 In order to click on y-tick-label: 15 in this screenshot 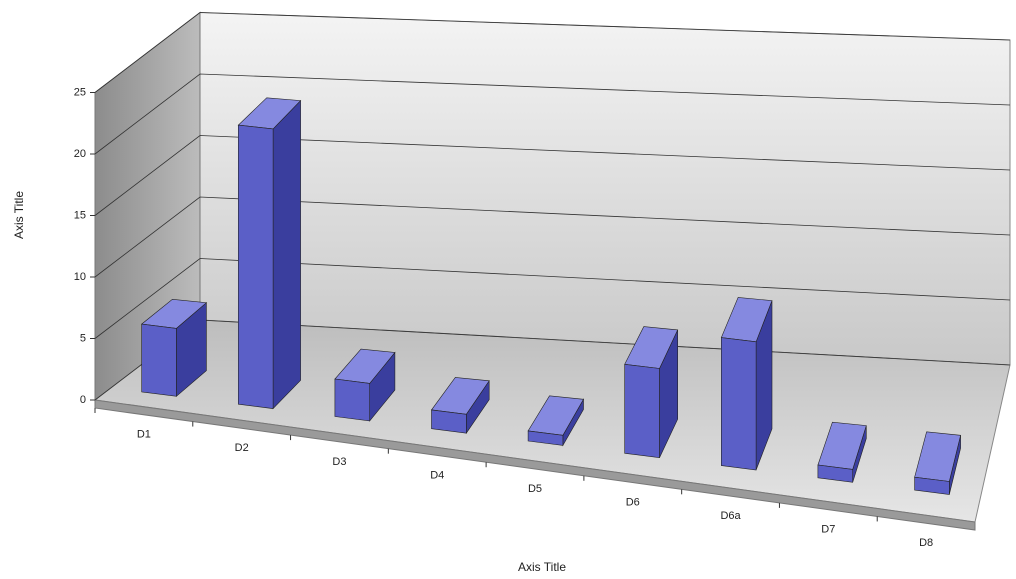, I will do `click(80, 215)`.